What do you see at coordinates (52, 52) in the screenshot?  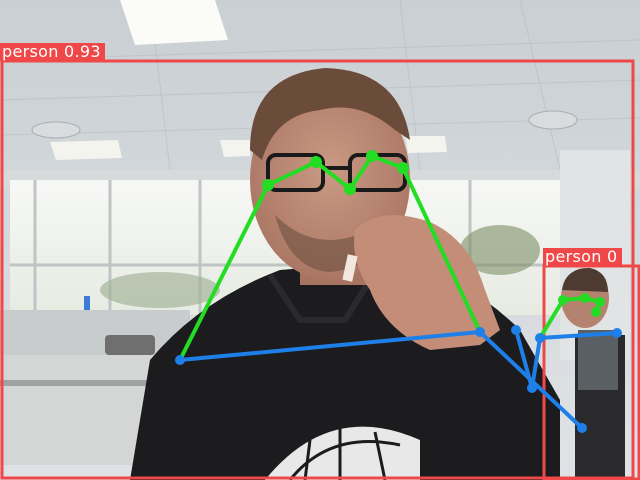 I see `detection-label-person-1: person 0.93` at bounding box center [52, 52].